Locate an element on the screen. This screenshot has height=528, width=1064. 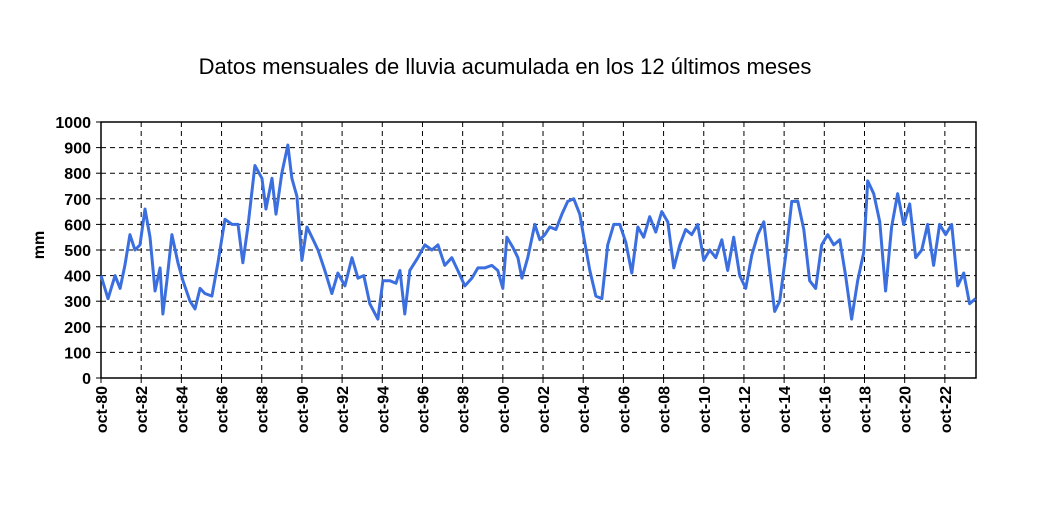
x-tick-label: oct-88 is located at coordinates (263, 409).